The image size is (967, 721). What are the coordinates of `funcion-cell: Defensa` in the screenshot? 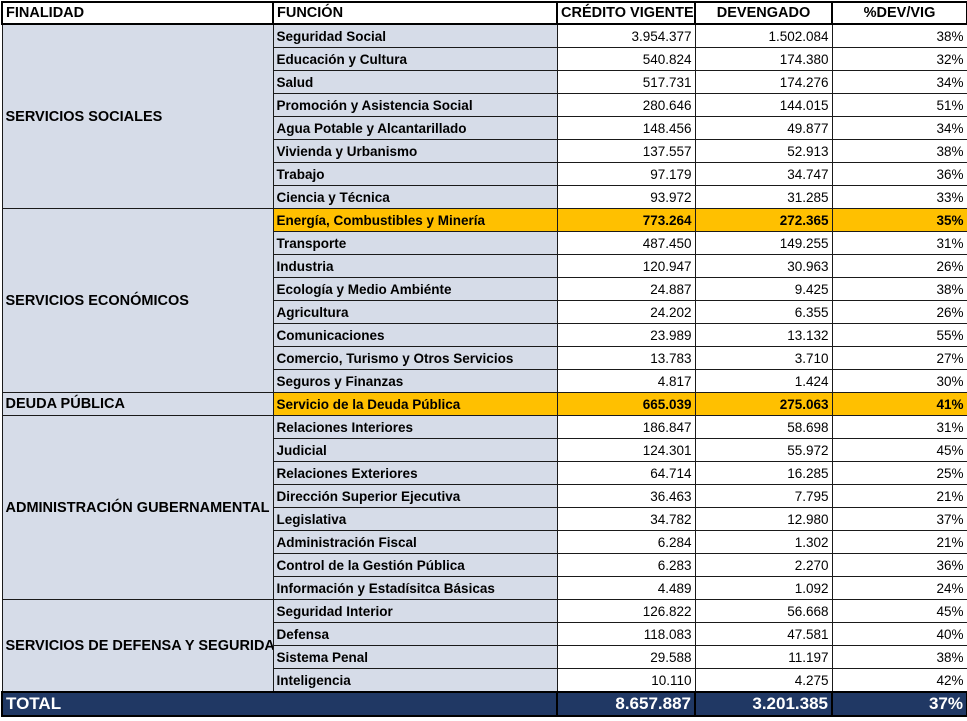 It's located at (415, 634).